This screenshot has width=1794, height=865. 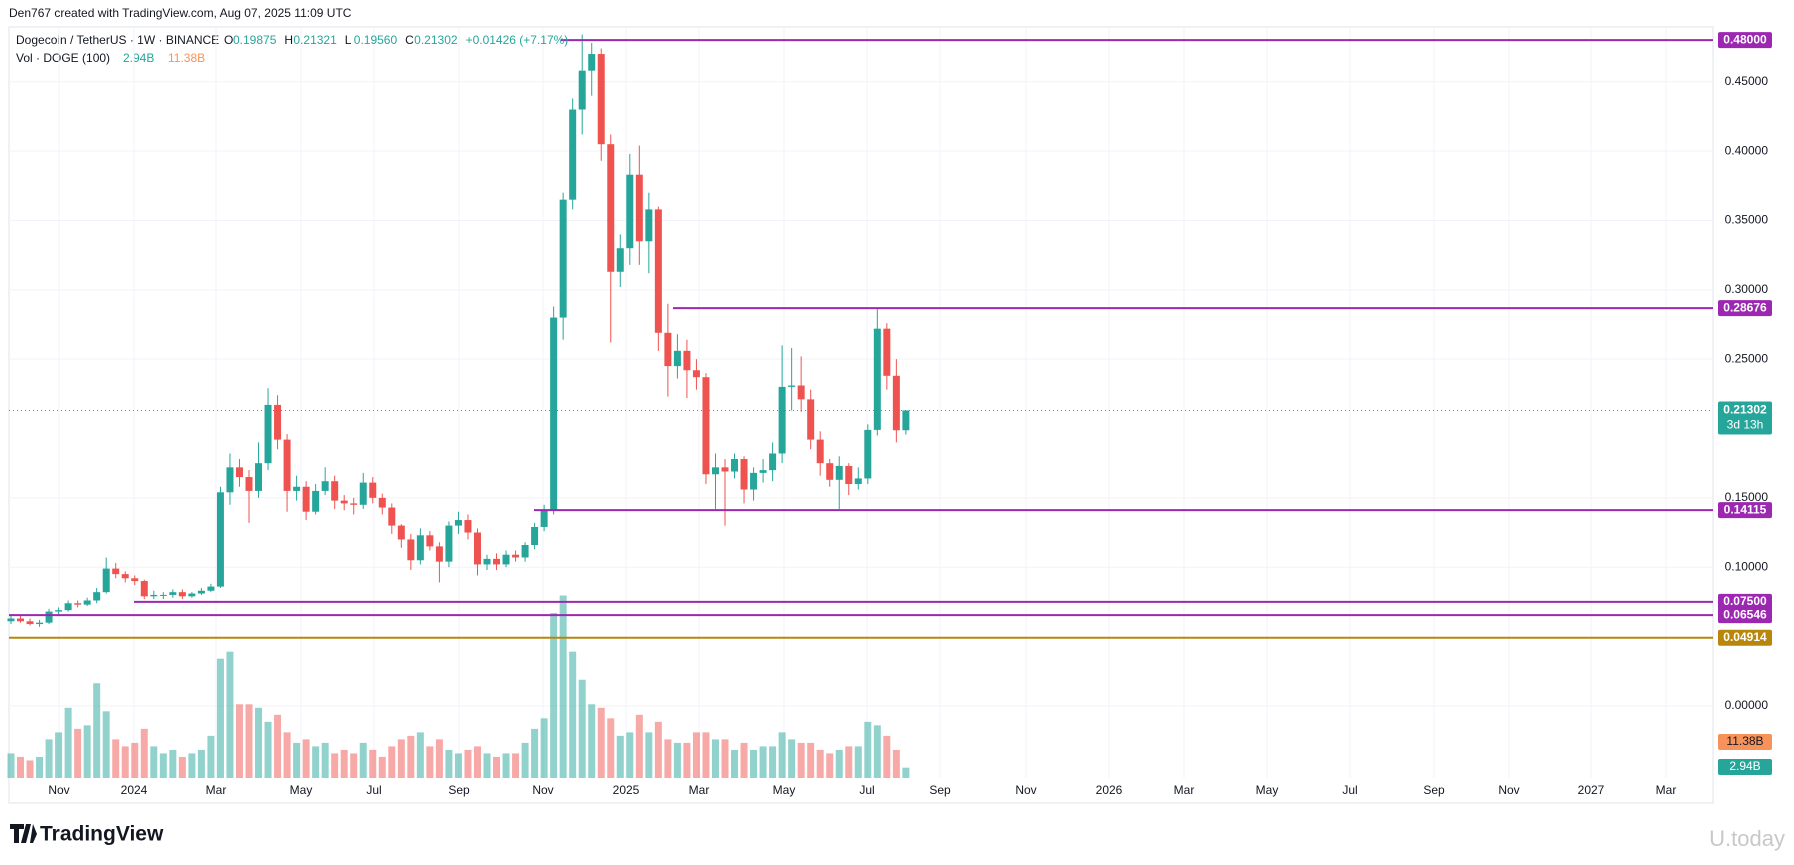 What do you see at coordinates (1747, 566) in the screenshot?
I see `y-tick-label: 0.10000` at bounding box center [1747, 566].